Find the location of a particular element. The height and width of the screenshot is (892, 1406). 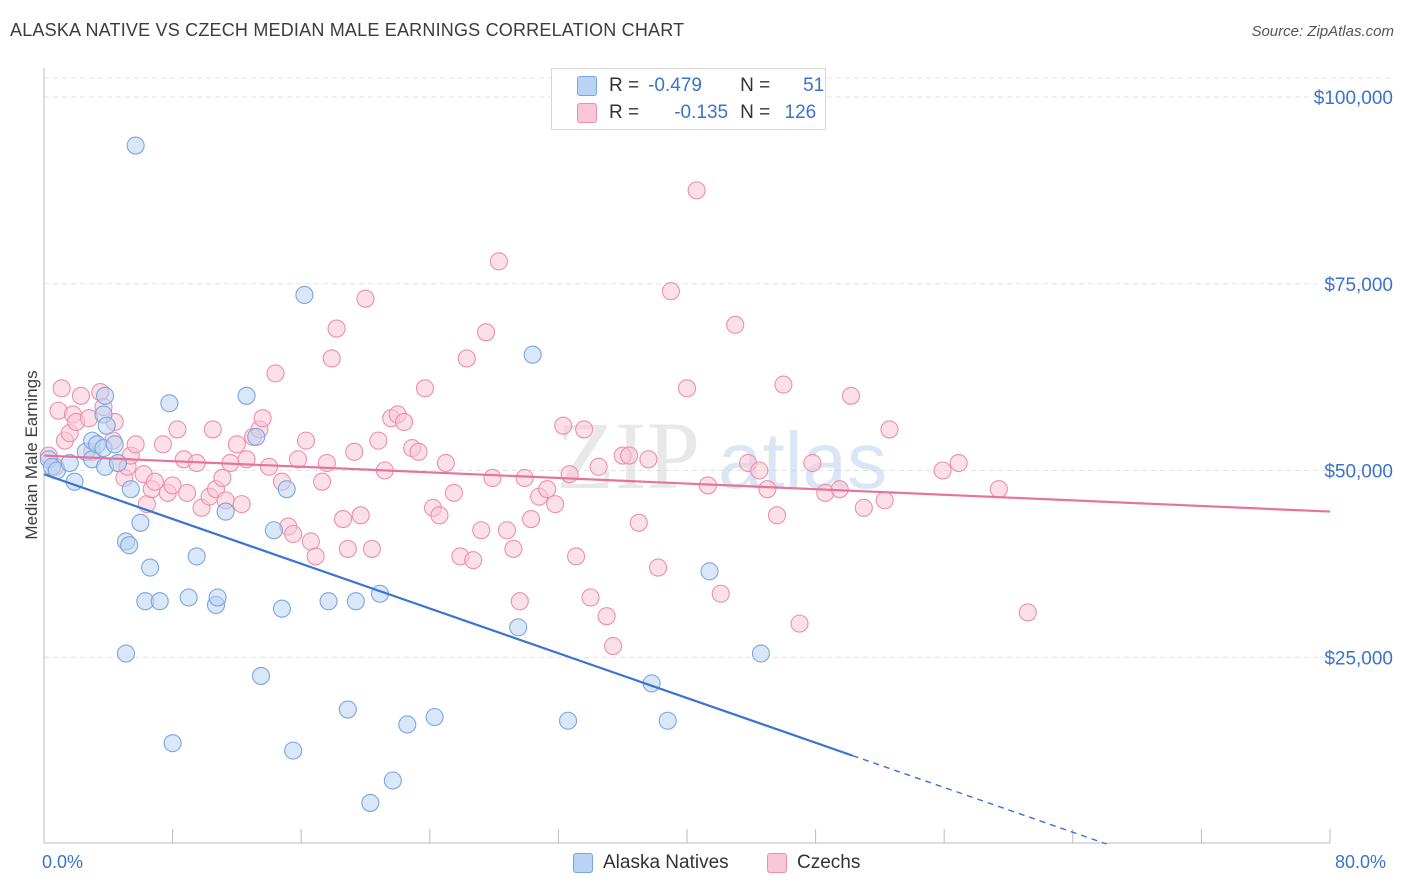

alaska-swatch is located at coordinates (587, 86).